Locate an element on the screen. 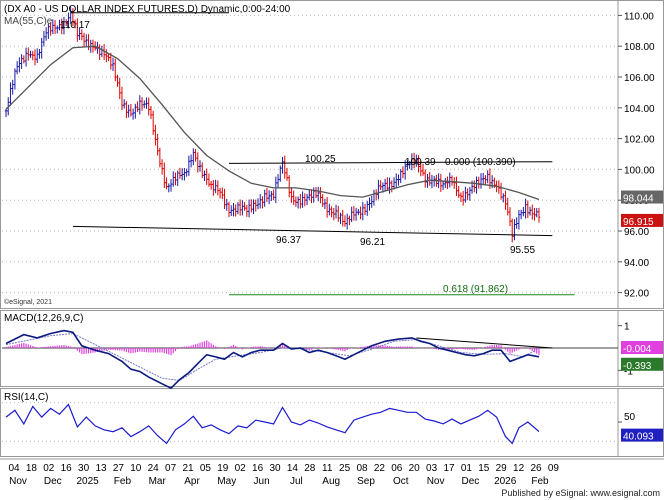 Image resolution: width=664 pixels, height=500 pixels. macd-trendline is located at coordinates (484, 343).